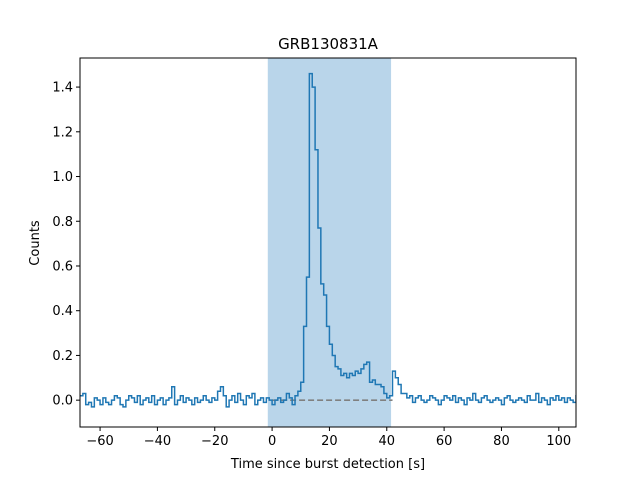 This screenshot has width=640, height=480. Describe the element at coordinates (62, 88) in the screenshot. I see `y-tick-label: 1.4` at that location.